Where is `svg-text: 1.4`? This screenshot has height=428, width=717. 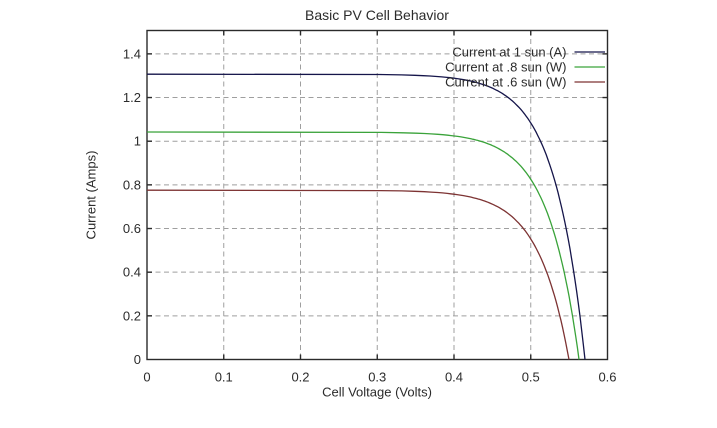 svg-text: 1.4 is located at coordinates (132, 53).